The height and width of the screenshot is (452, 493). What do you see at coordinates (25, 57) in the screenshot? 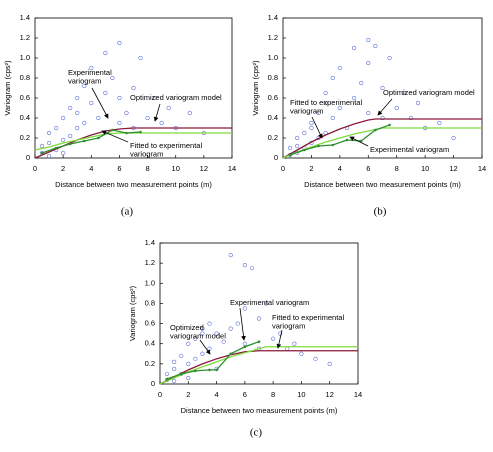
I see `y-tick-label: 1.0` at bounding box center [25, 57].